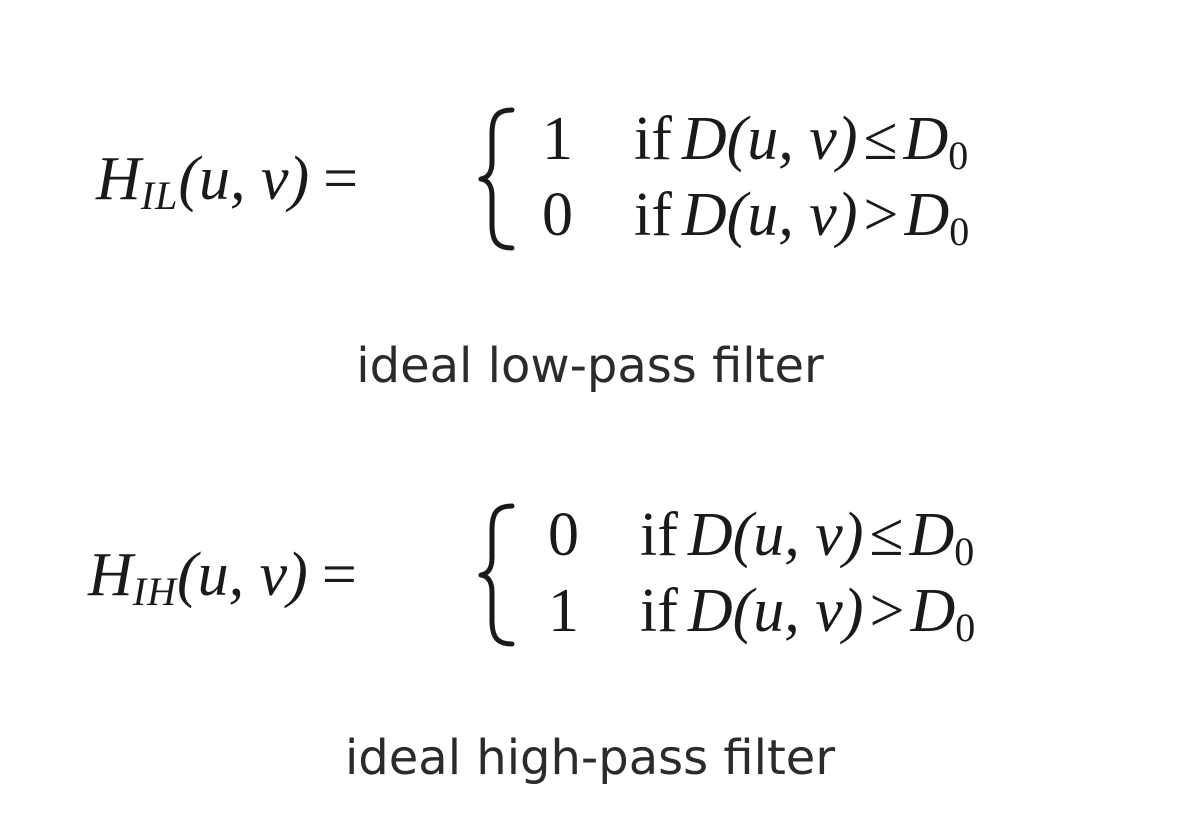 This screenshot has height=838, width=1202. Describe the element at coordinates (590, 758) in the screenshot. I see `high-pass-caption: ideal high-pass filter` at that location.